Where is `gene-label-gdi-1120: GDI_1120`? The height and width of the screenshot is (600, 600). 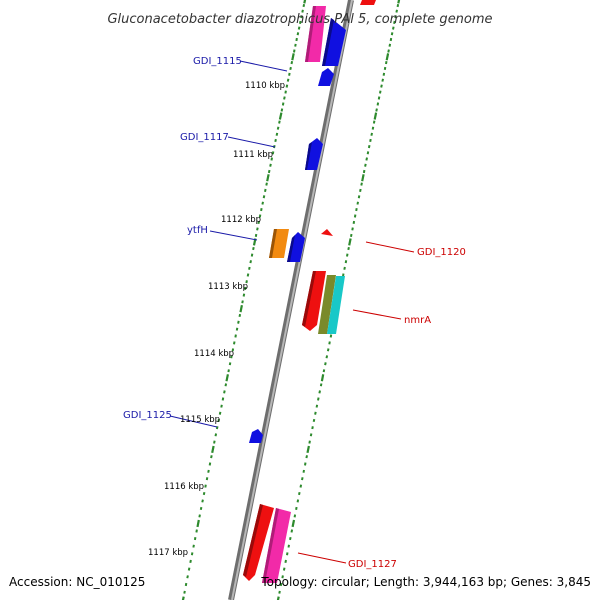 gene-label-gdi-1120: GDI_1120 is located at coordinates (441, 252).